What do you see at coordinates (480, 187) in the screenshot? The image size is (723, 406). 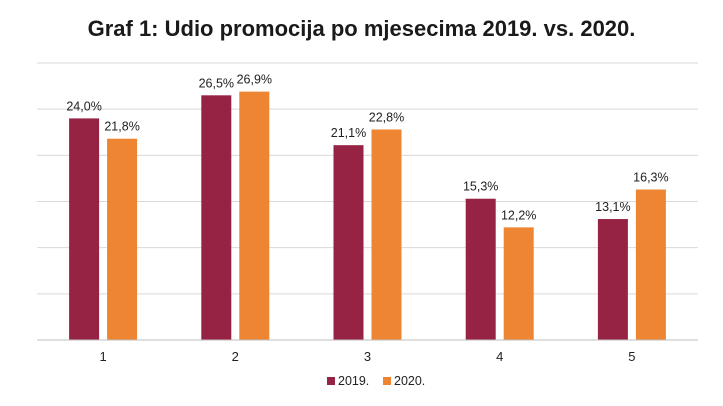 I see `data-label: 15,3%` at bounding box center [480, 187].